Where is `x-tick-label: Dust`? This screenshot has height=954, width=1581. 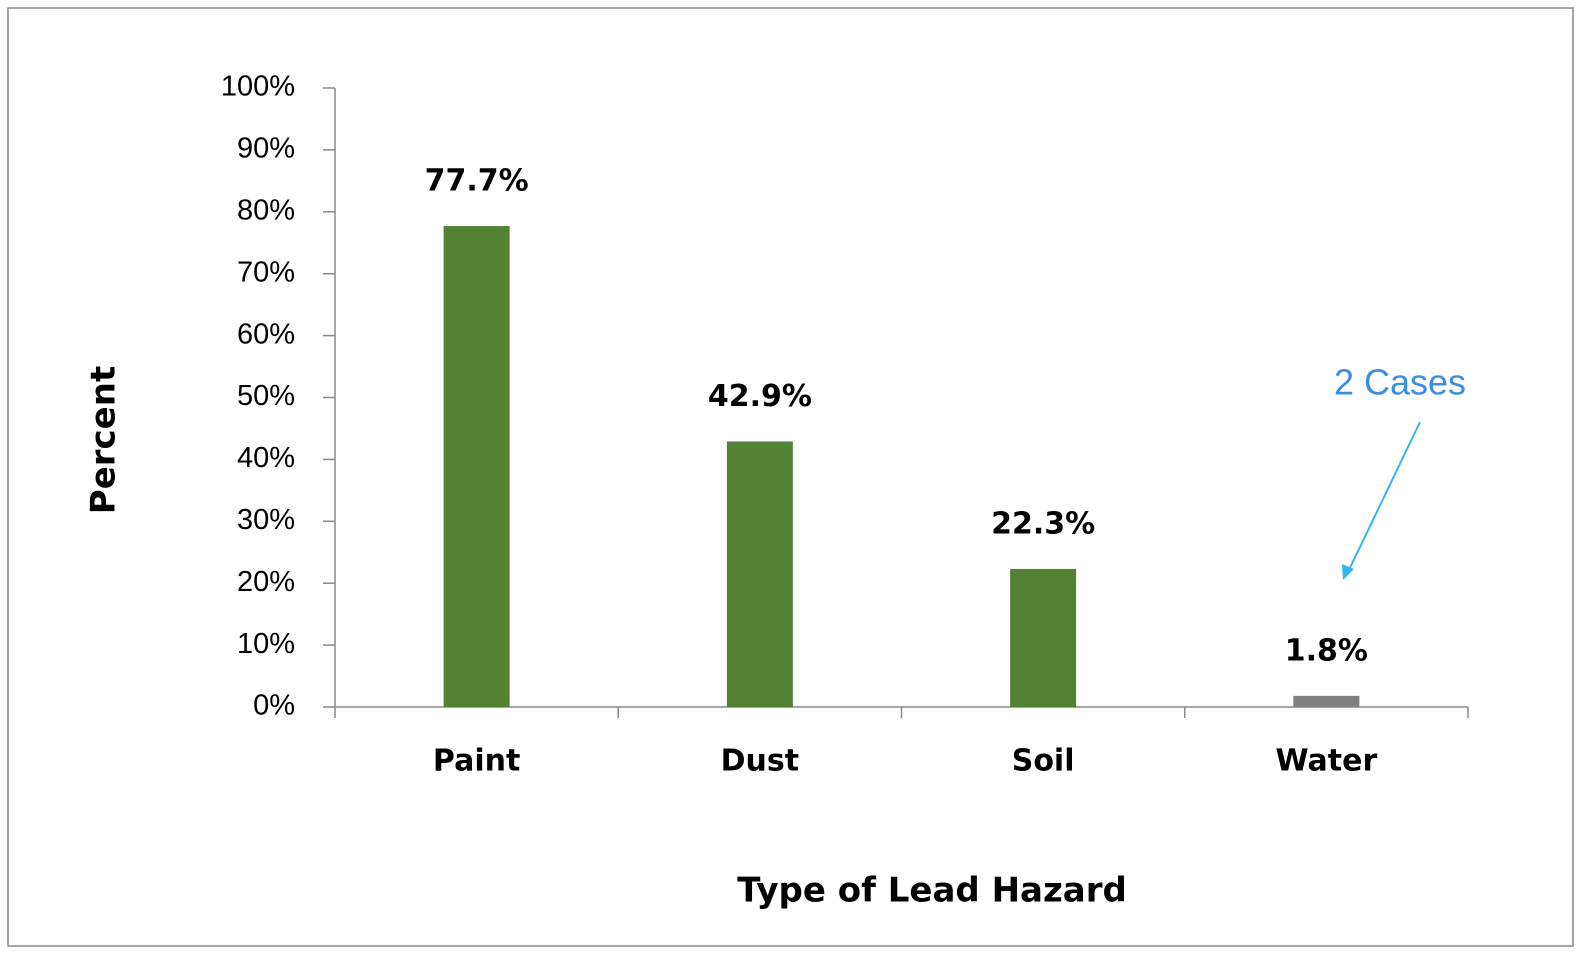
x-tick-label: Dust is located at coordinates (760, 761).